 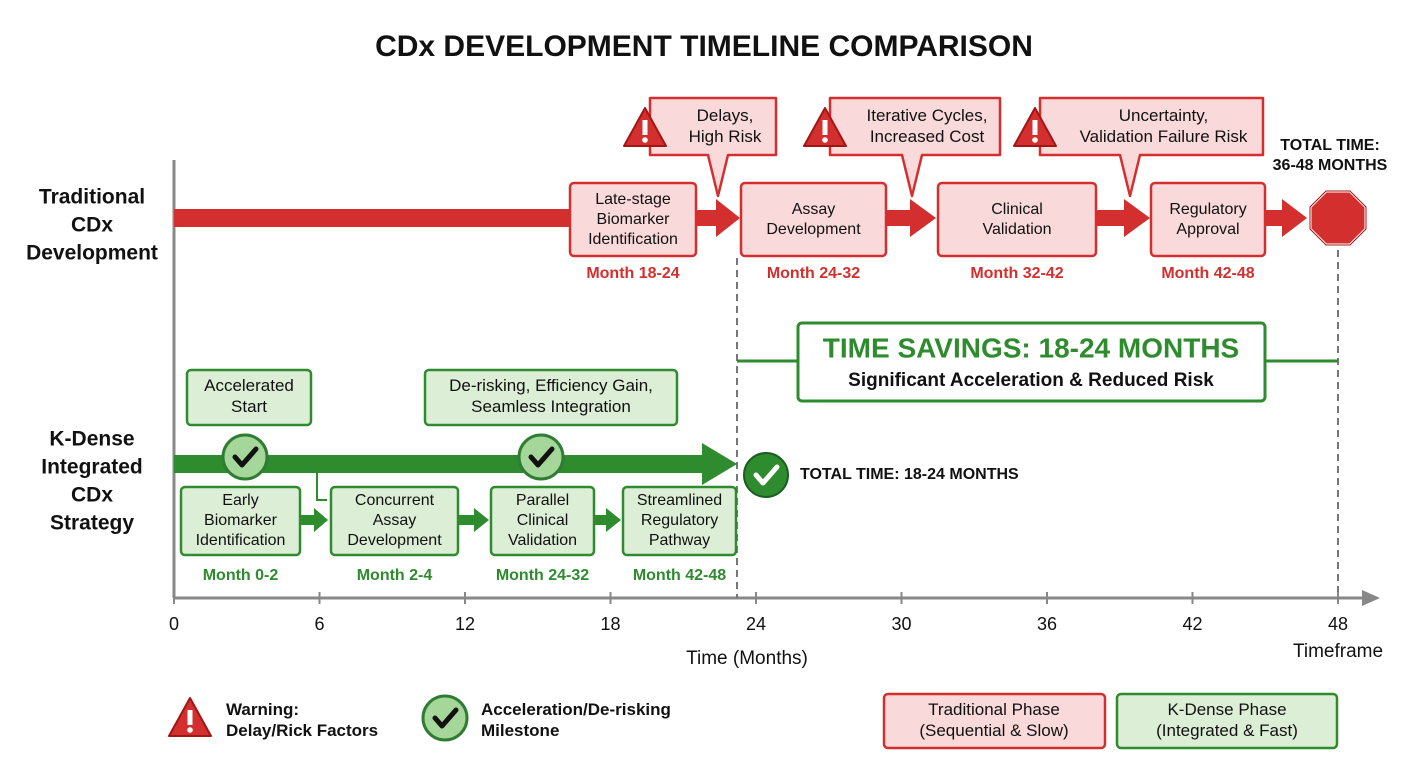 What do you see at coordinates (91, 439) in the screenshot?
I see `row-label: K-Dense` at bounding box center [91, 439].